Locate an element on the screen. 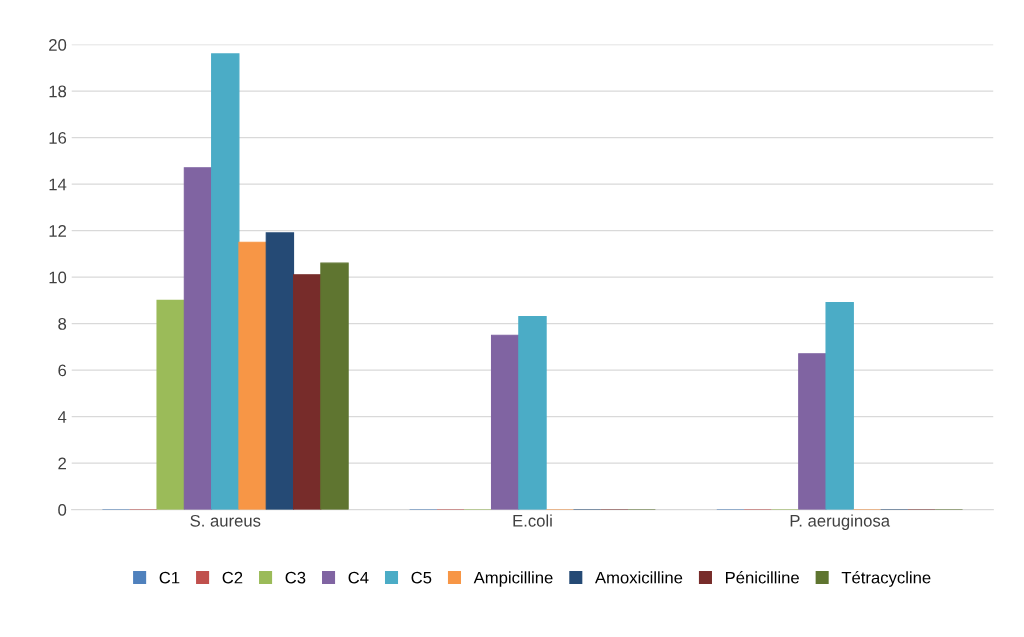 The width and height of the screenshot is (1024, 637). y-tick-label: 18 is located at coordinates (58, 91).